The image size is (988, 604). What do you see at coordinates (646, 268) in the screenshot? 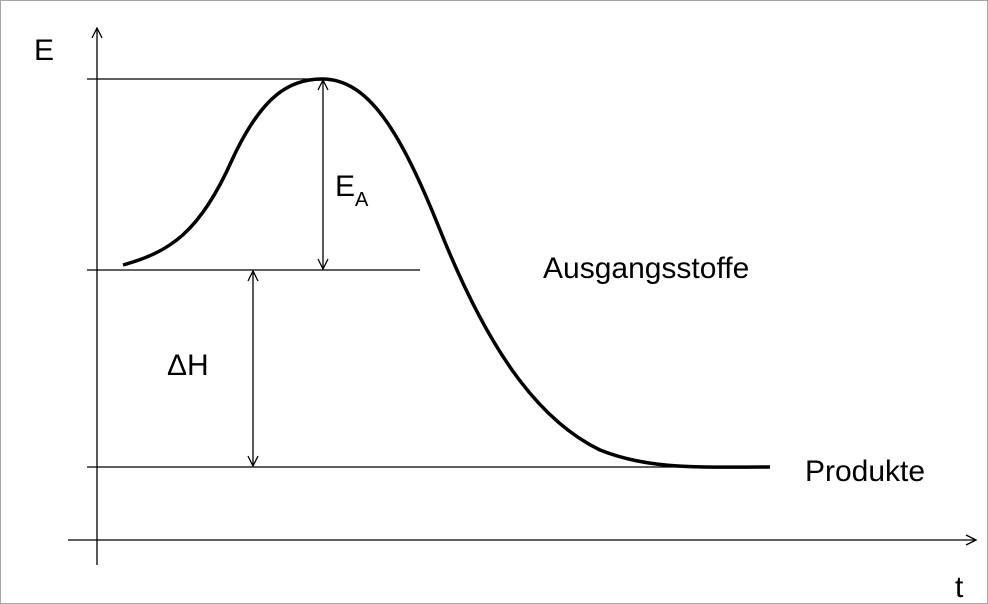
I see `reactants-label: Ausgangsstoffe` at bounding box center [646, 268].